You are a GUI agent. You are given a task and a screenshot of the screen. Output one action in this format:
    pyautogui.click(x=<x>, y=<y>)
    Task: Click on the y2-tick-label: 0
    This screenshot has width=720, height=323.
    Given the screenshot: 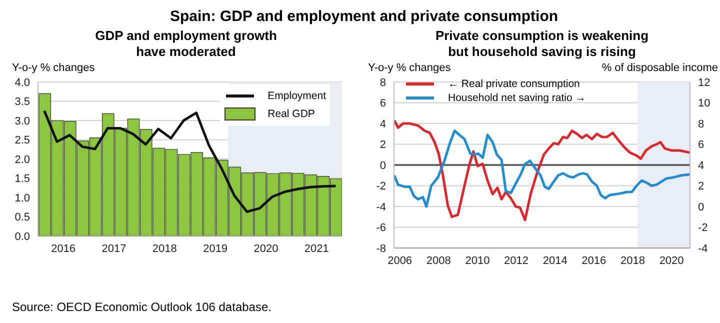 What is the action you would take?
    pyautogui.click(x=701, y=207)
    